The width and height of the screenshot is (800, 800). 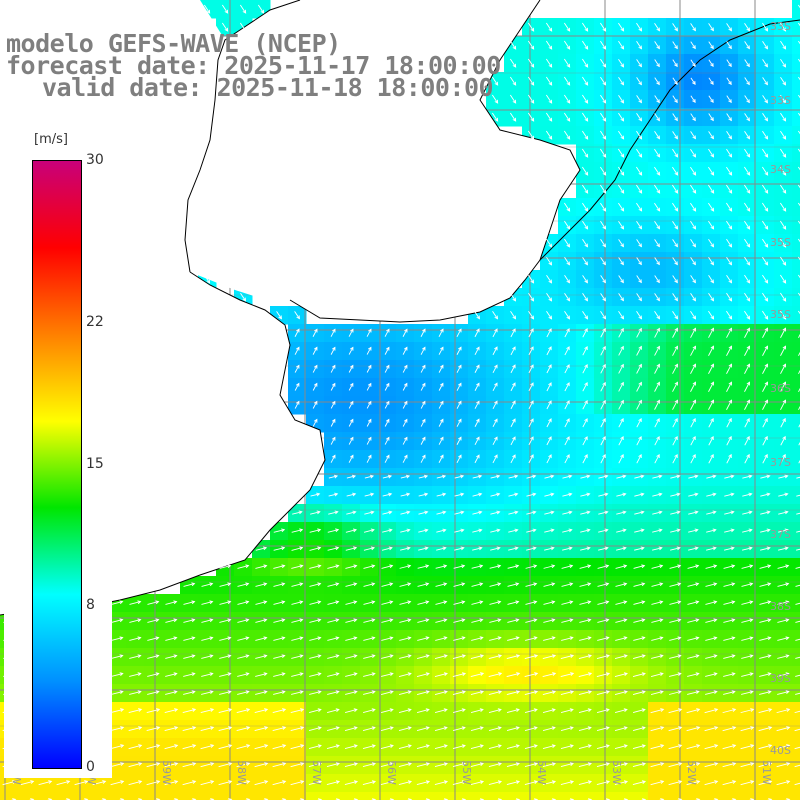 What do you see at coordinates (242, 136) in the screenshot?
I see `border-river-uruguay` at bounding box center [242, 136].